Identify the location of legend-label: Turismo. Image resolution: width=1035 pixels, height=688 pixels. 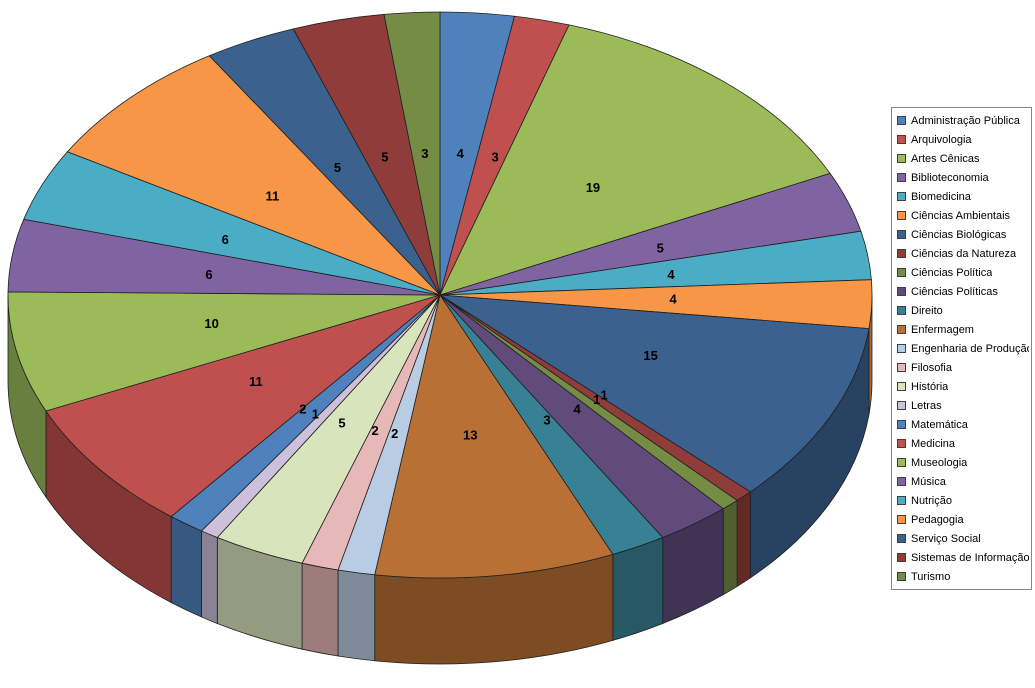
(931, 576).